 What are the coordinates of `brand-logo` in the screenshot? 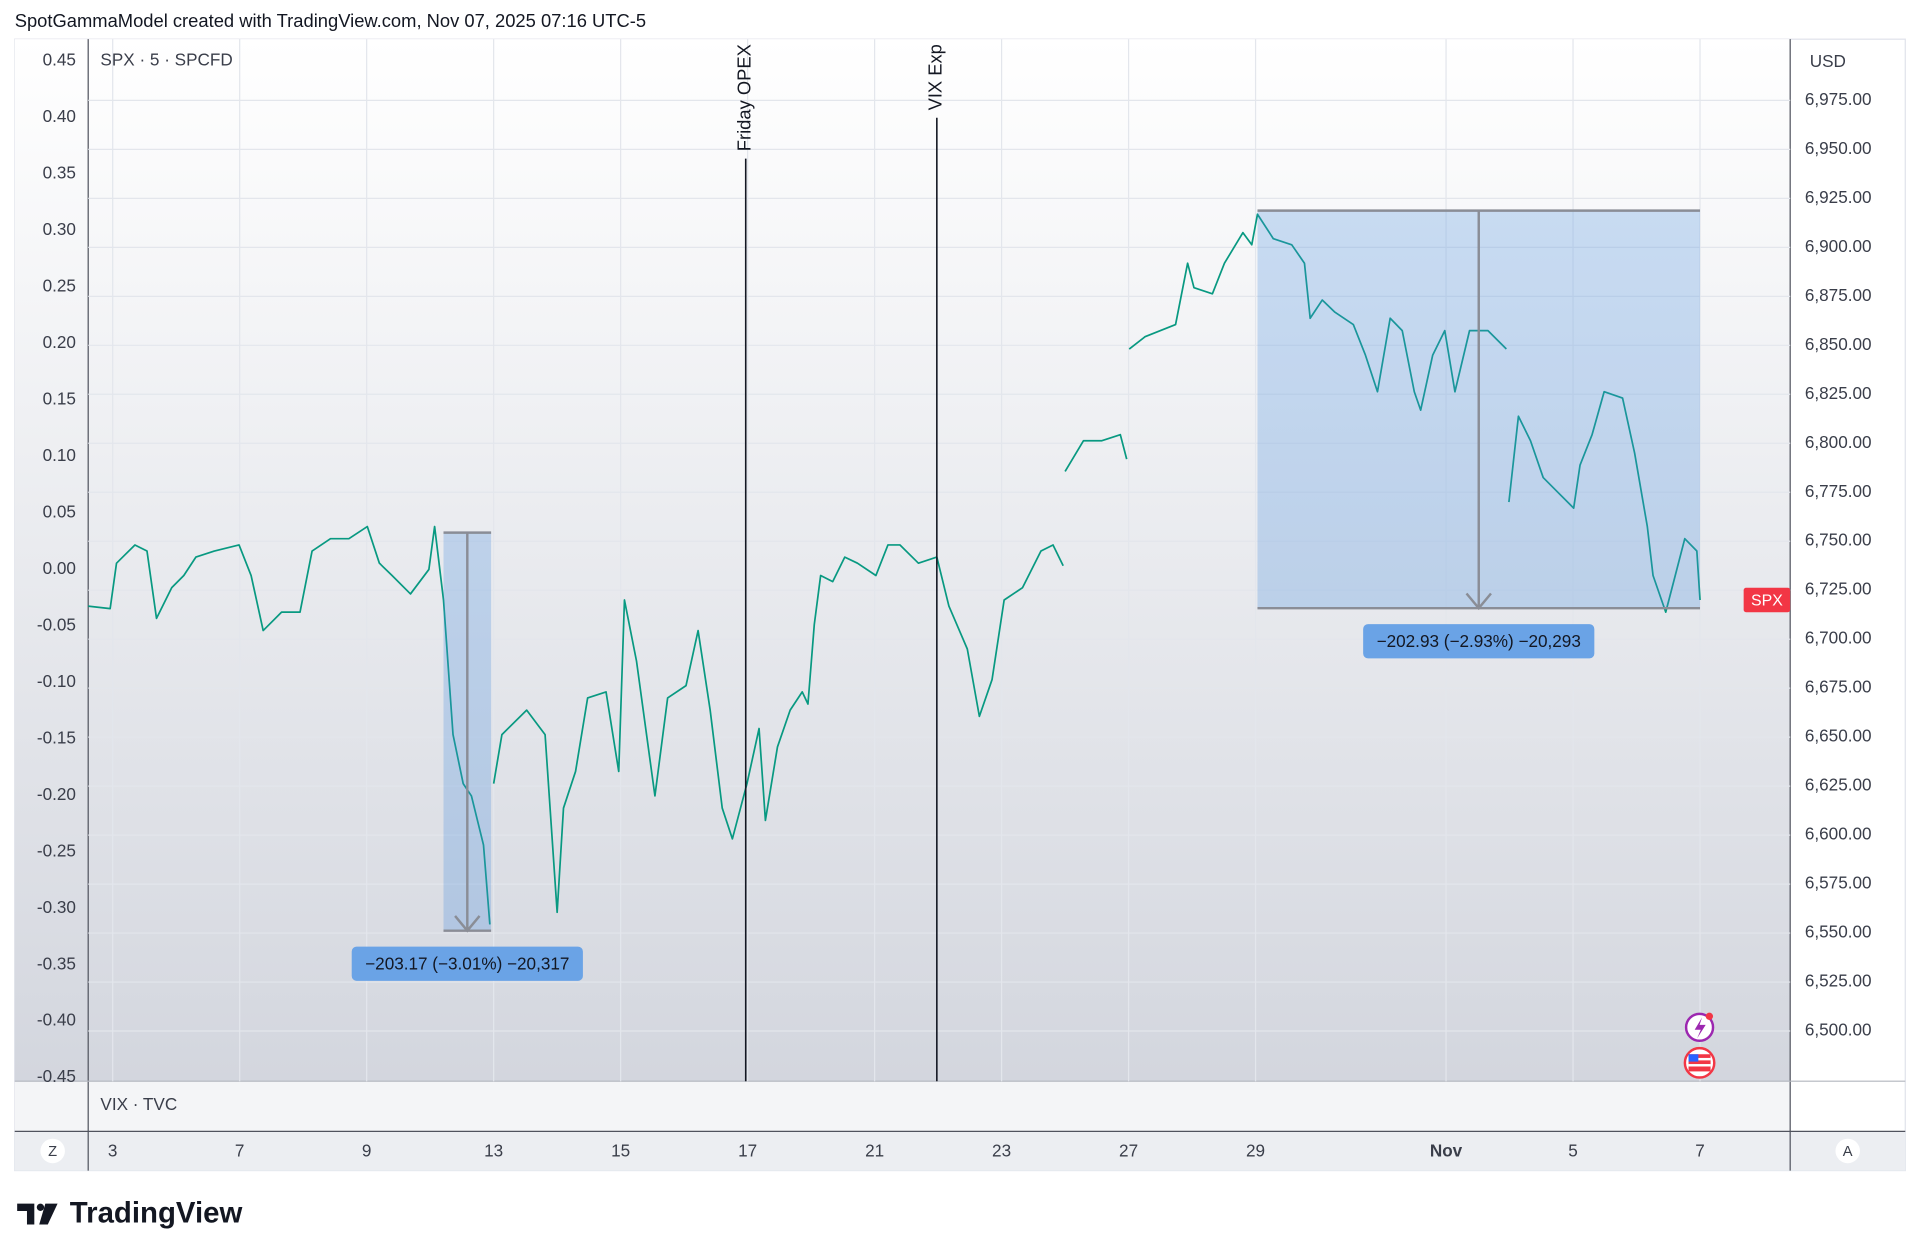 It's located at (37, 1214).